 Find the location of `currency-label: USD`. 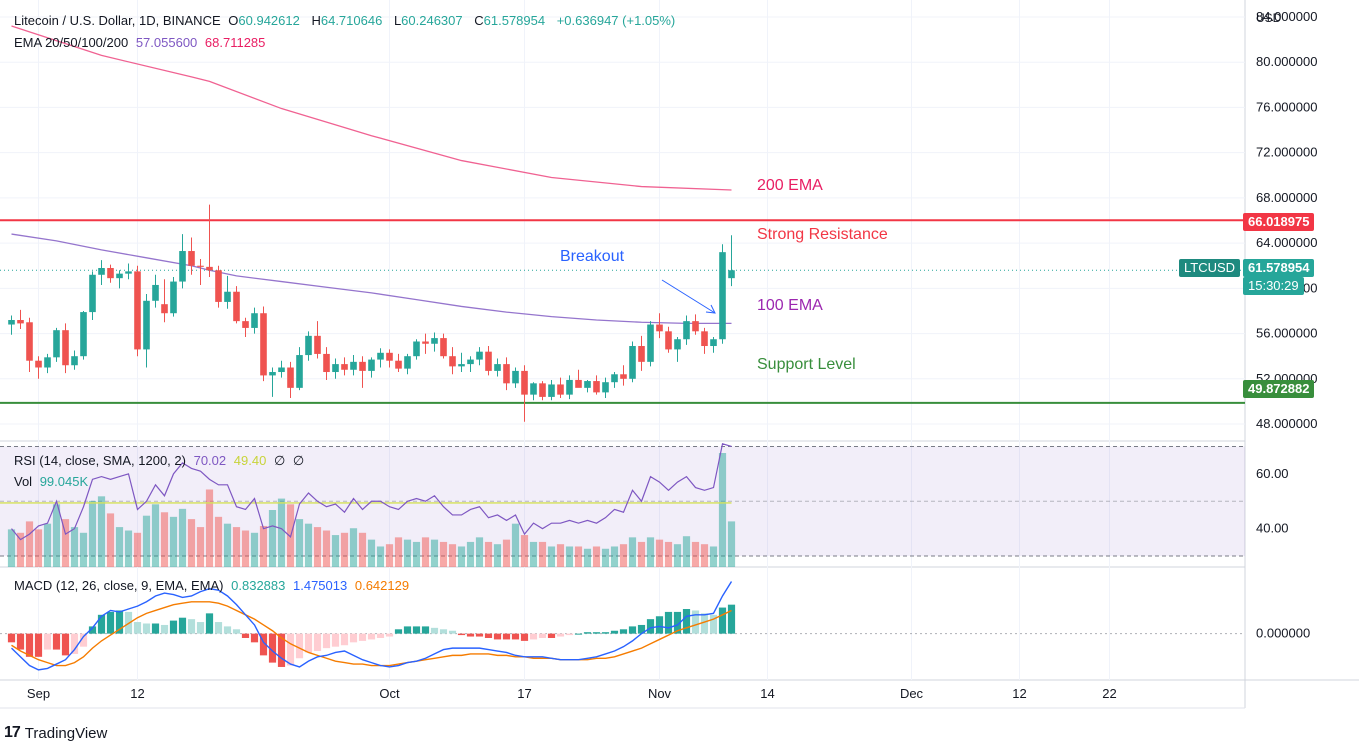

currency-label: USD is located at coordinates (1269, 18).